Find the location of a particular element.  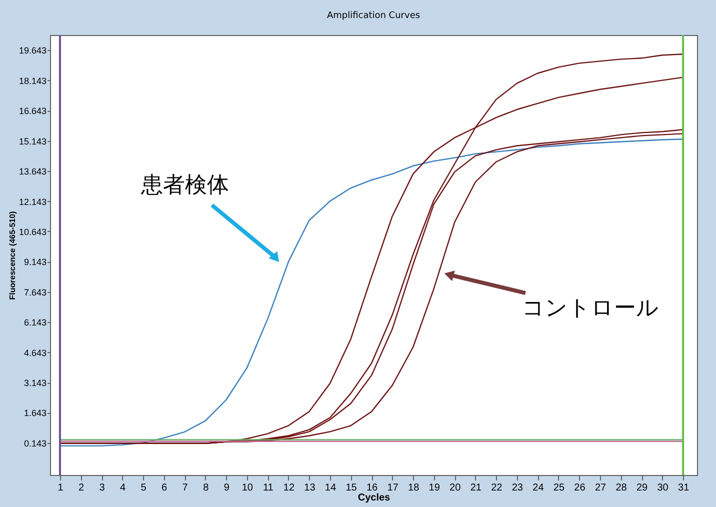

x-tick-label: 30 is located at coordinates (663, 488).